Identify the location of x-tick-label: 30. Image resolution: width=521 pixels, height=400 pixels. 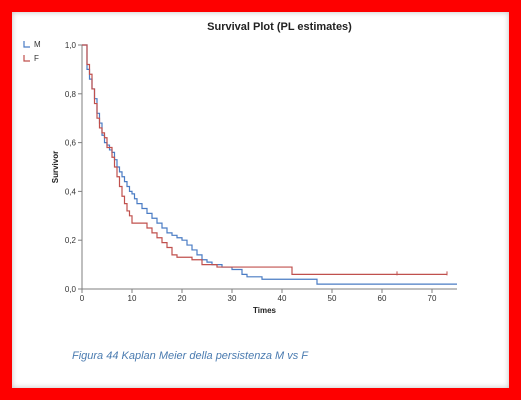
(232, 298).